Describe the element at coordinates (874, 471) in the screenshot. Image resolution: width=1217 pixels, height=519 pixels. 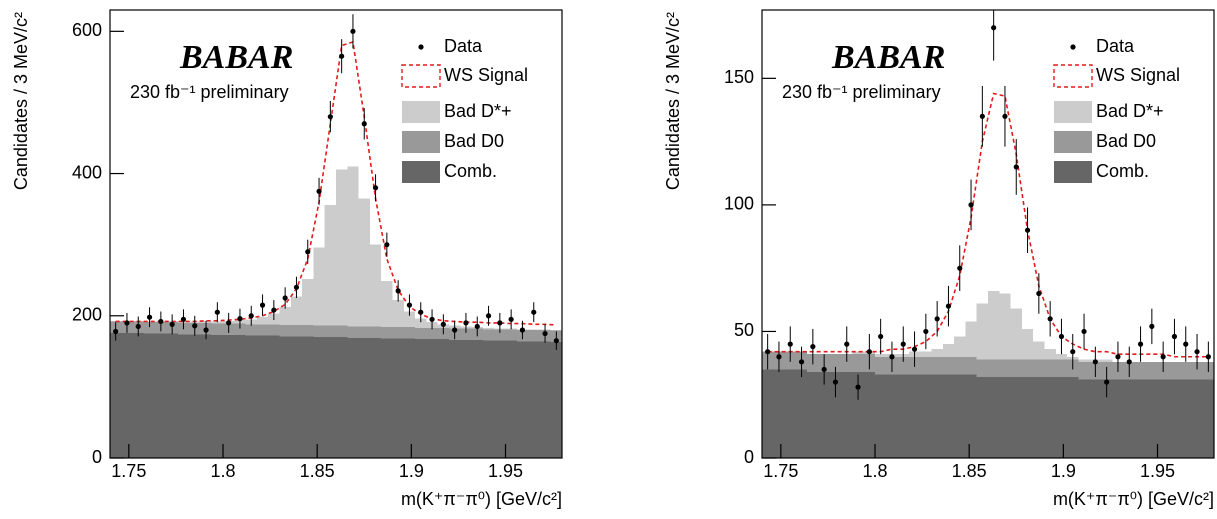
I see `x-tick-label: 1.8` at that location.